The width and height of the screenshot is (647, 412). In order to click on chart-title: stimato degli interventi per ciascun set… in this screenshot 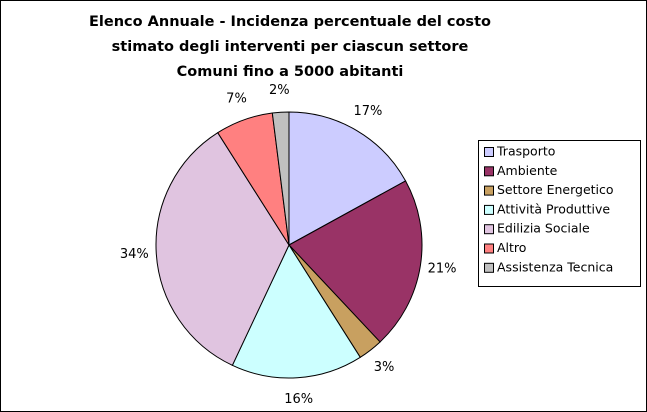, I will do `click(290, 47)`.